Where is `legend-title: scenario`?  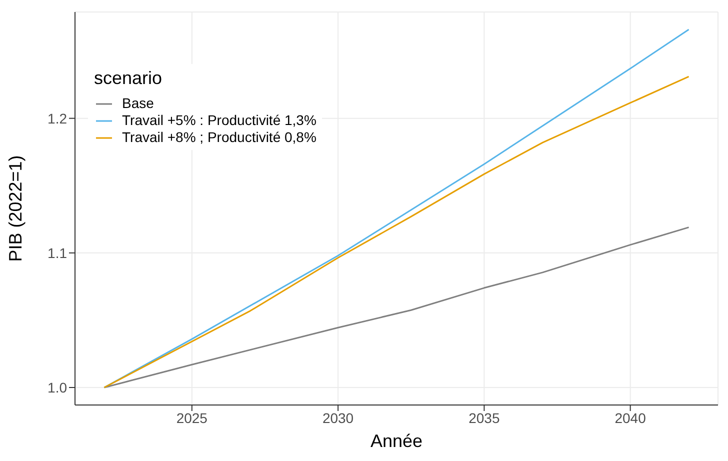
legend-title: scenario is located at coordinates (129, 78).